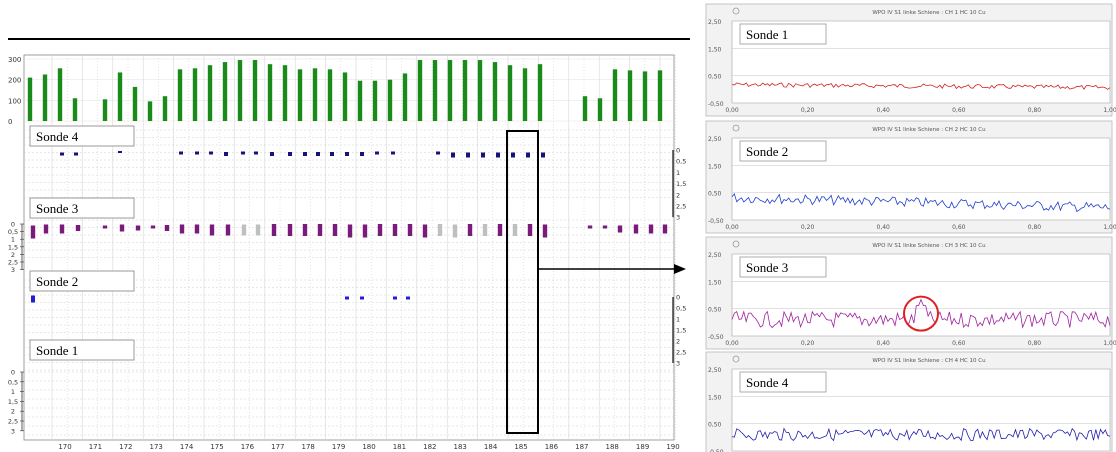 The width and height of the screenshot is (1116, 452). I want to click on green-bars, so click(345, 90).